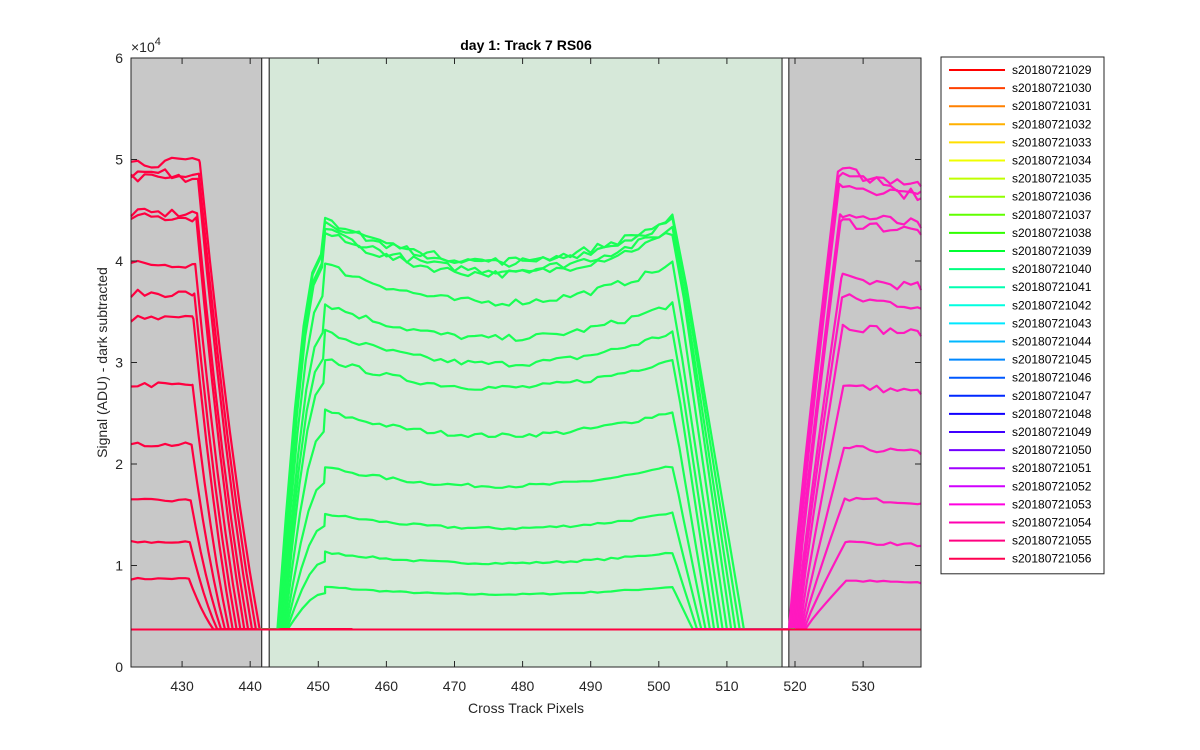 Image resolution: width=1200 pixels, height=750 pixels. Describe the element at coordinates (1052, 88) in the screenshot. I see `legend-label: s20180721030` at that location.